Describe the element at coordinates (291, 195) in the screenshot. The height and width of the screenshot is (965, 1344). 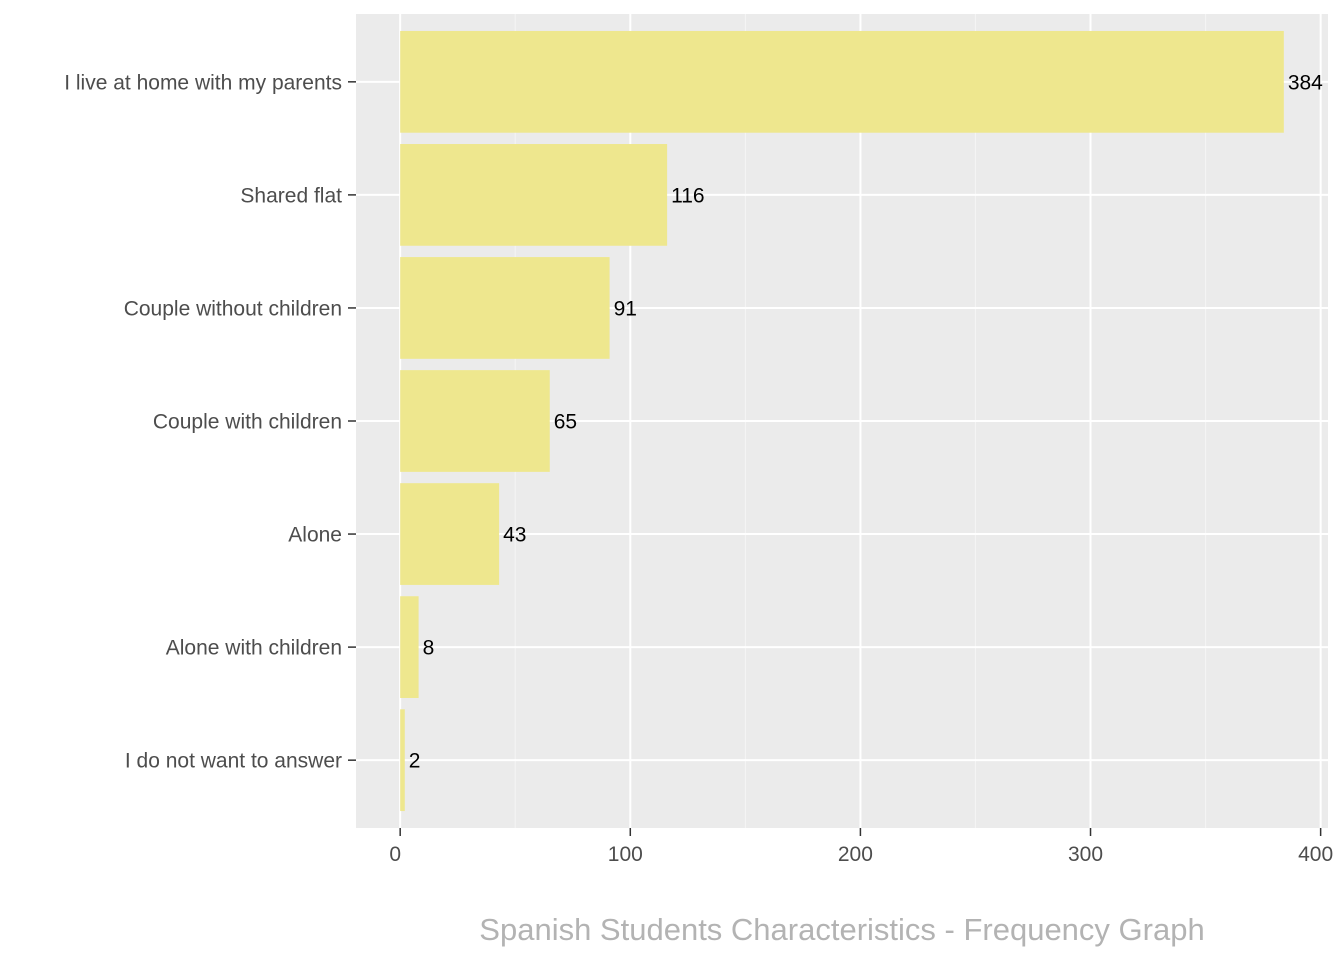
I see `category-label: Shared flat` at that location.